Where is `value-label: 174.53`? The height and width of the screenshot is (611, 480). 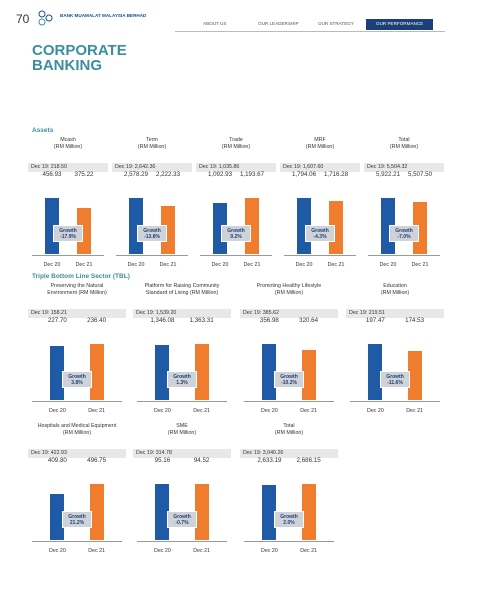 value-label: 174.53 is located at coordinates (415, 320).